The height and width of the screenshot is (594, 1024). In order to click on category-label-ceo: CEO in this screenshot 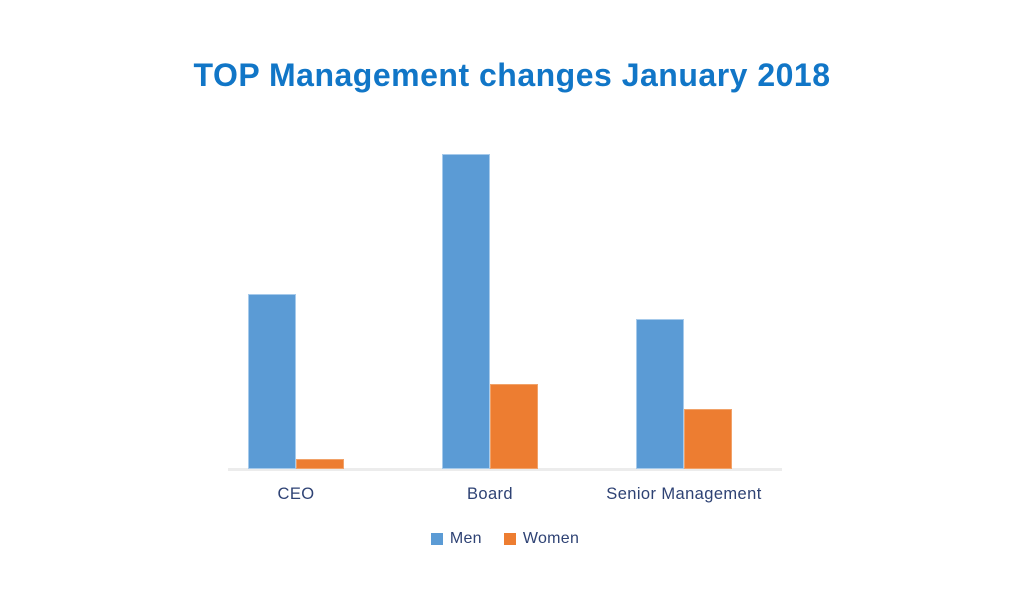, I will do `click(296, 494)`.